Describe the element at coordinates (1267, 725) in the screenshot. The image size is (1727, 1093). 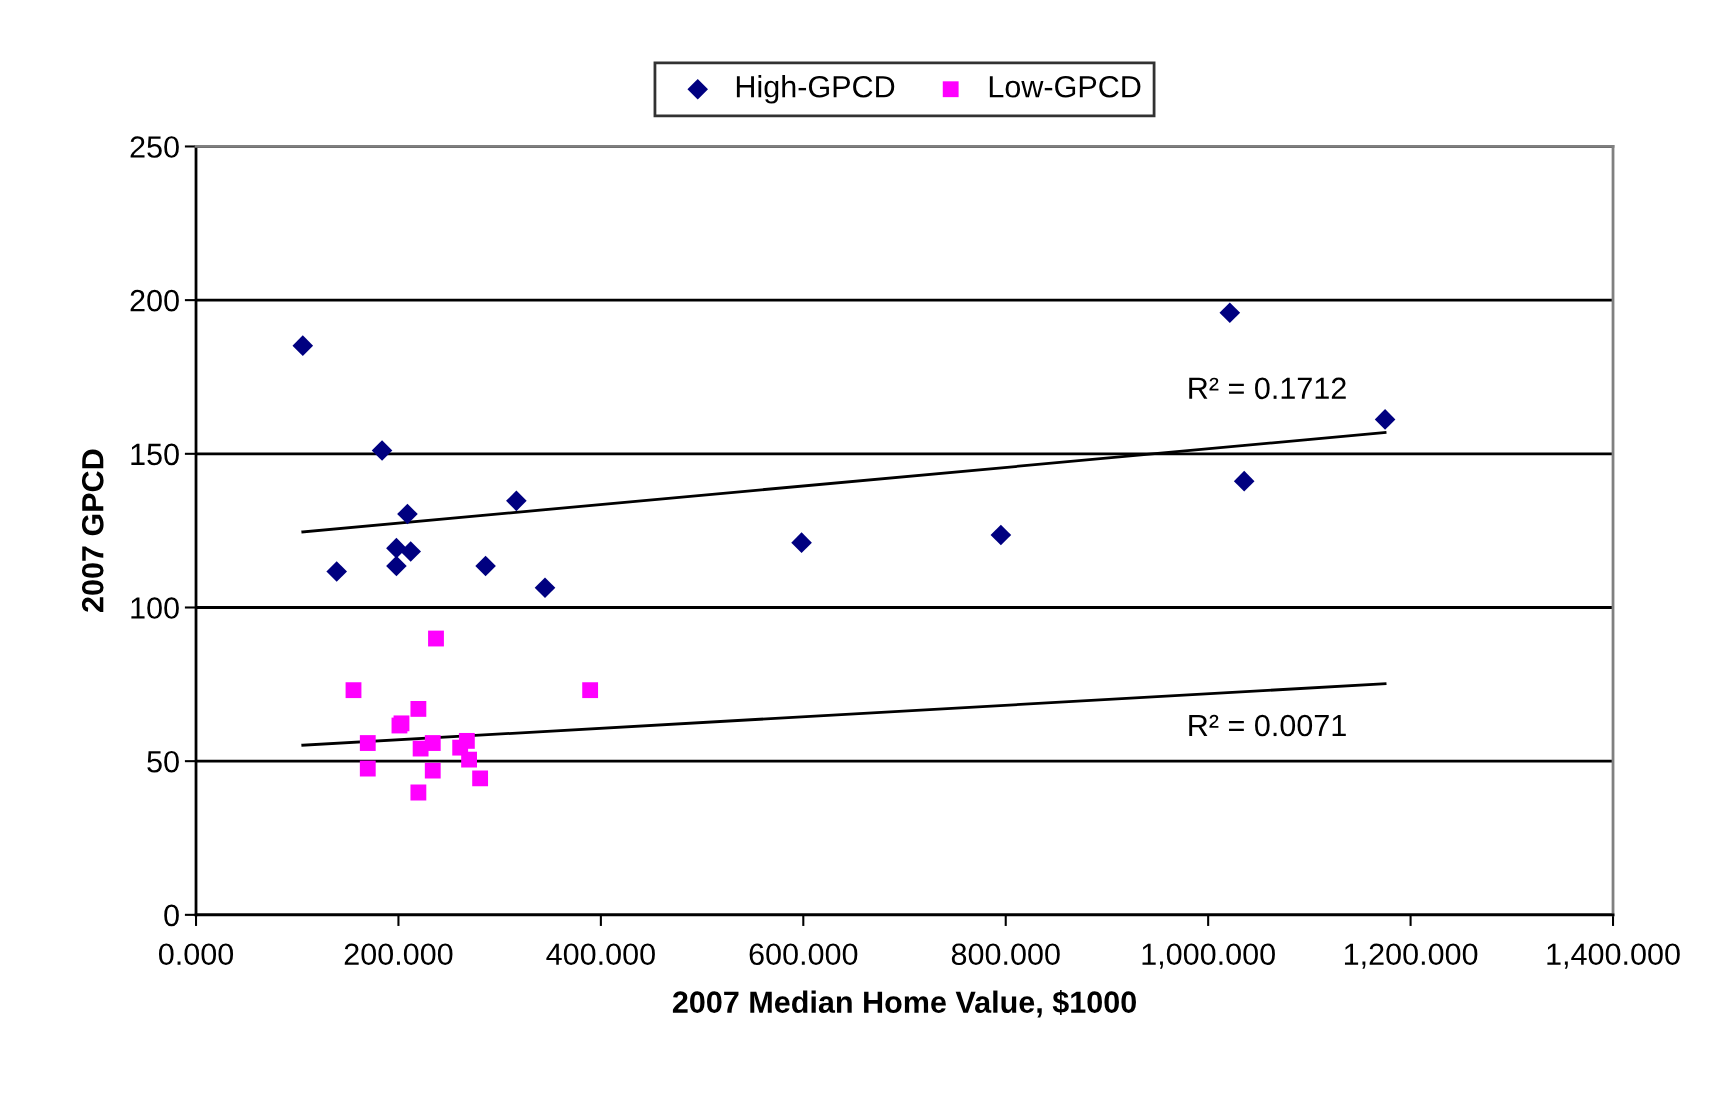
I see `annotation: R² = 0.0071` at that location.